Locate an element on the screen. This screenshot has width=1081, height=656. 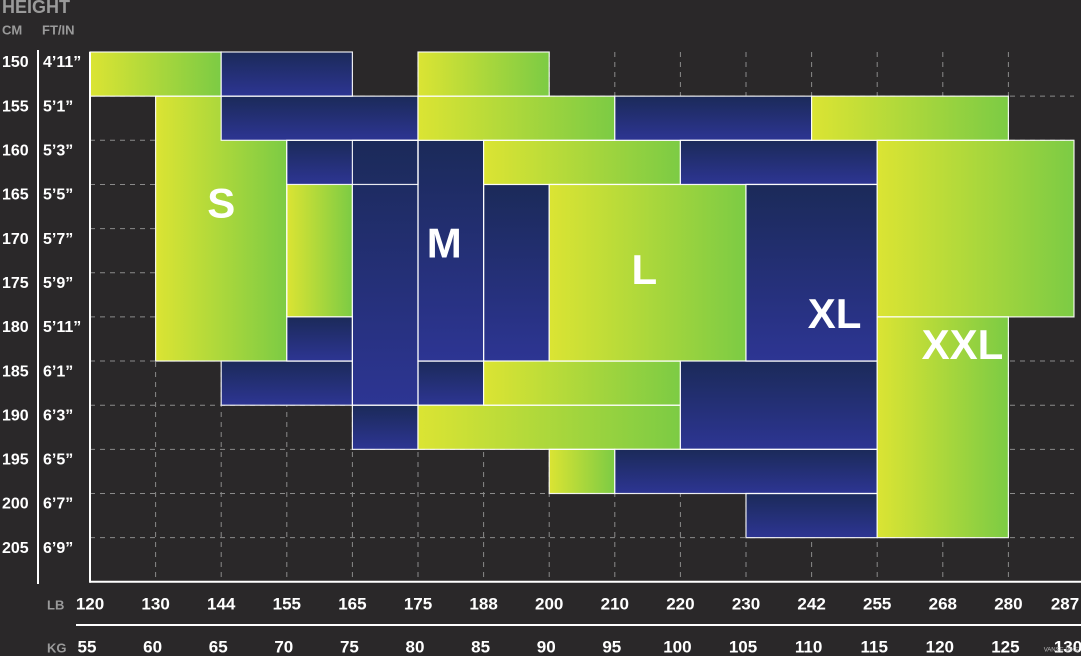
tick-label-lb: 155 is located at coordinates (287, 603).